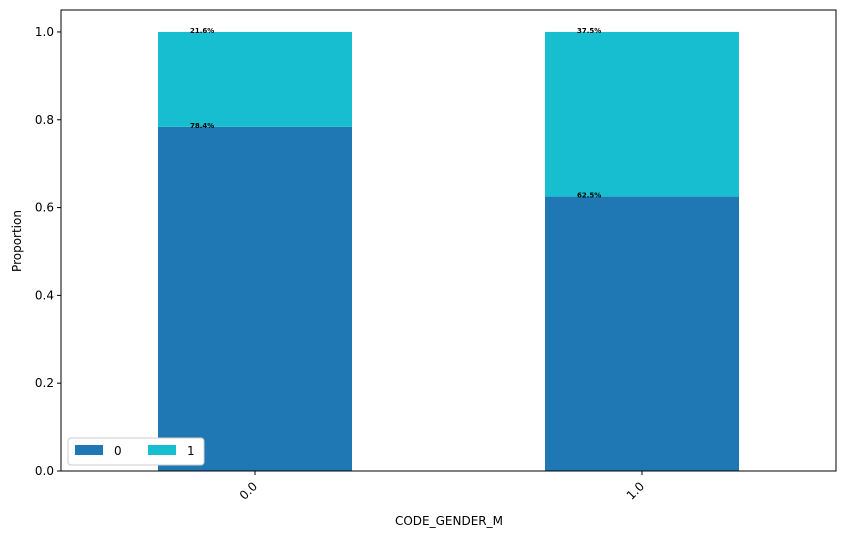  Describe the element at coordinates (44, 32) in the screenshot. I see `y-tick-label: 1.0` at that location.